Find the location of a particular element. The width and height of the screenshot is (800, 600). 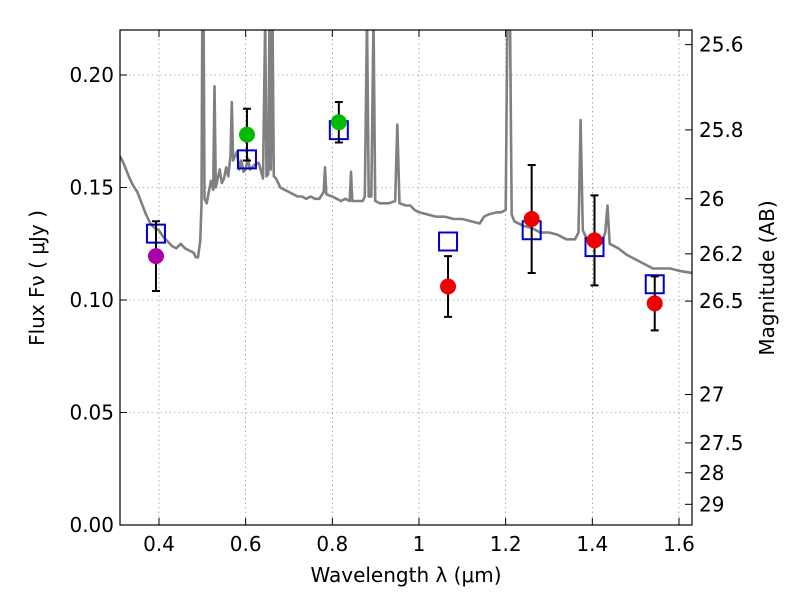

right-tick-label: 26 is located at coordinates (711, 199).